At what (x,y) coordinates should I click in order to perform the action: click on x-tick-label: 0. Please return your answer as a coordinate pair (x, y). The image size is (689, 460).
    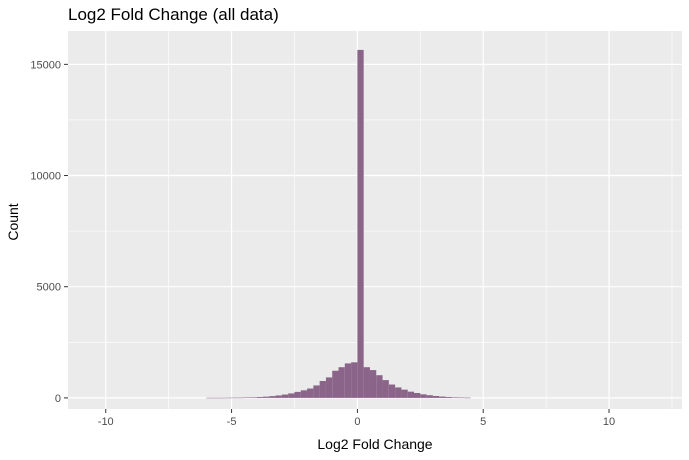
    Looking at the image, I should click on (357, 422).